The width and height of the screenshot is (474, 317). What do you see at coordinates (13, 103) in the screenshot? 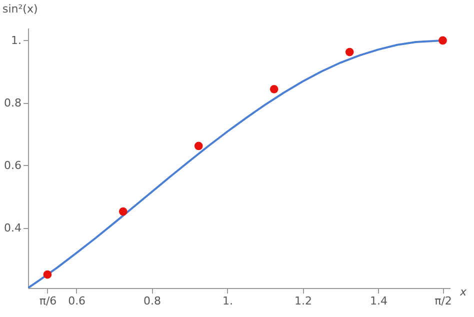
I see `y-tick-label: 0.8` at bounding box center [13, 103].